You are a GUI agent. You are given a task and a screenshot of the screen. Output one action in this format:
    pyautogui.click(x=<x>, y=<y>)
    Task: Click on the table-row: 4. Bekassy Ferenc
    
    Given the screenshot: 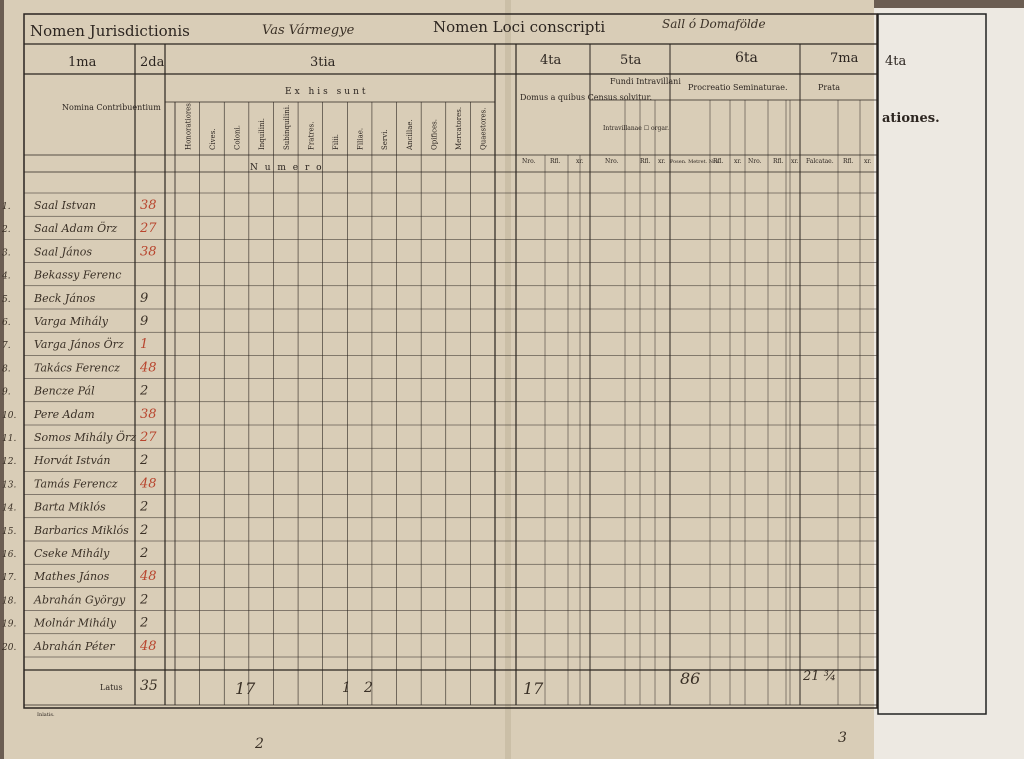 What is the action you would take?
    pyautogui.click(x=61, y=275)
    